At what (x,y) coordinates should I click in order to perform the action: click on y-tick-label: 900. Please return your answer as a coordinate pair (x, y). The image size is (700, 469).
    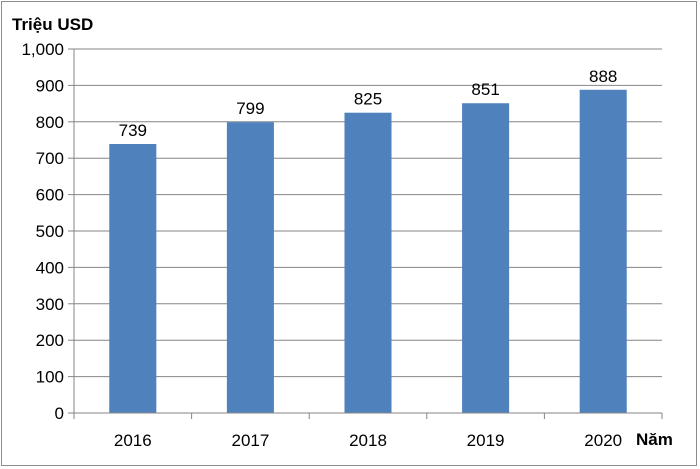
    Looking at the image, I should click on (50, 85).